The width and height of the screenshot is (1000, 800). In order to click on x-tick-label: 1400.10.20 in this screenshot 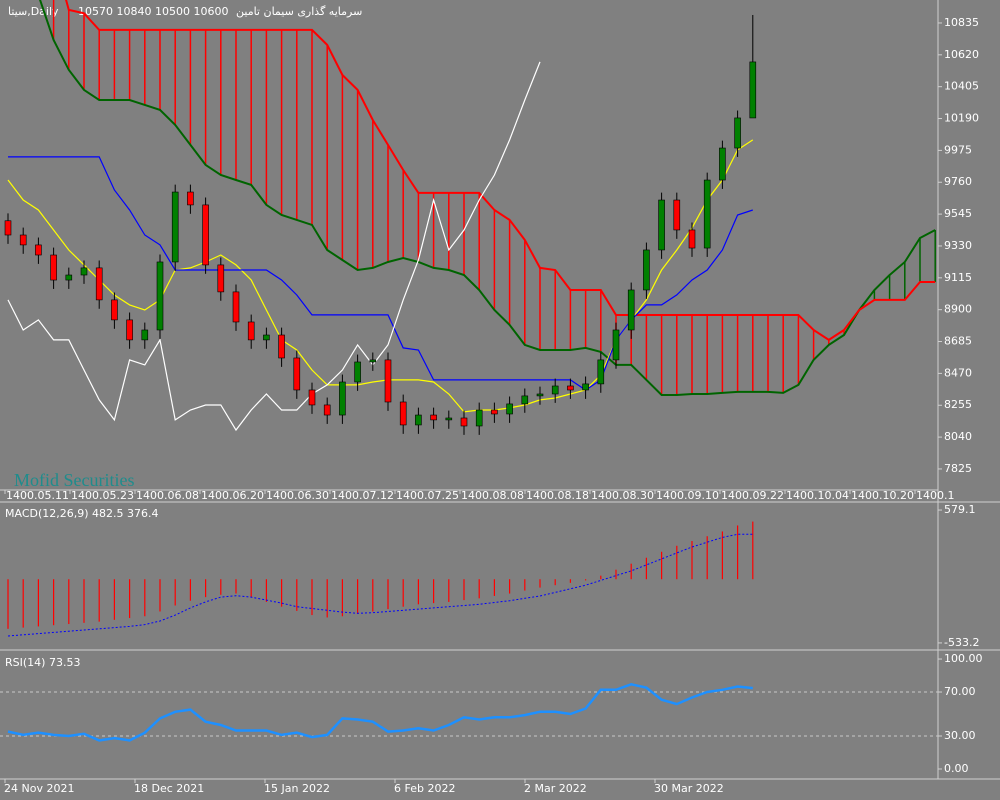, I will do `click(882, 495)`.